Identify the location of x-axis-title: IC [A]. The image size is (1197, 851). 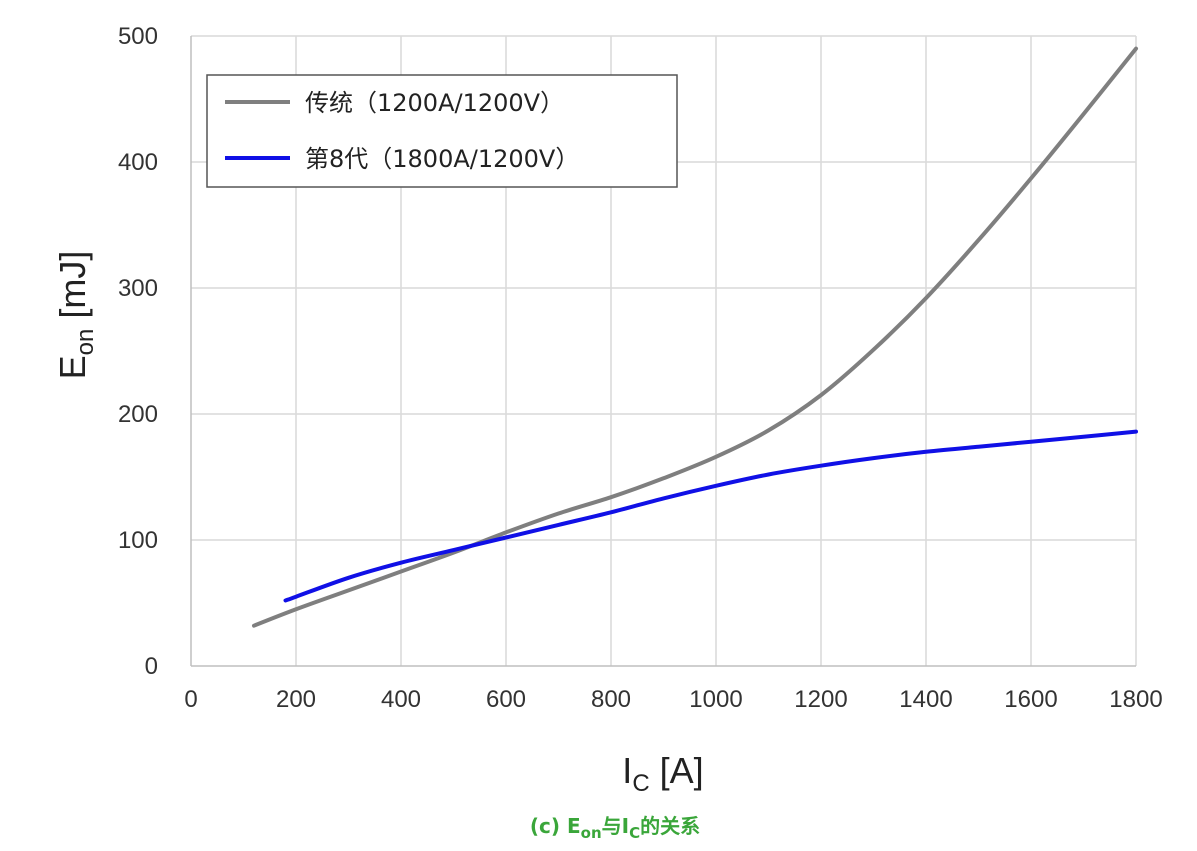
(662, 773).